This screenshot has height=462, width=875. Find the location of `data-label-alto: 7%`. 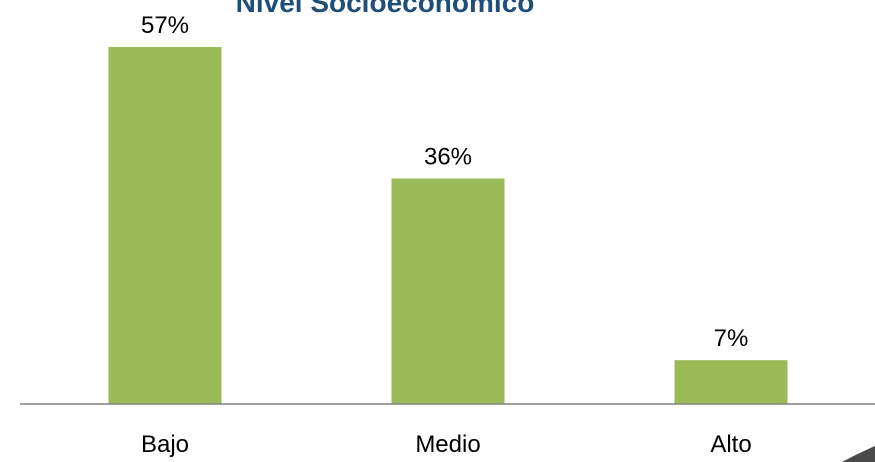

data-label-alto: 7% is located at coordinates (731, 338).